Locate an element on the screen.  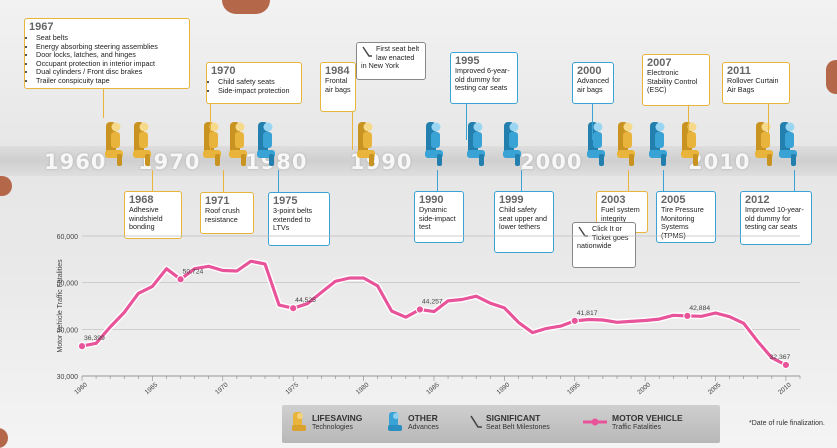
legend-significant: SIGNIFICANT Seat Belt Milestones is located at coordinates (509, 422).